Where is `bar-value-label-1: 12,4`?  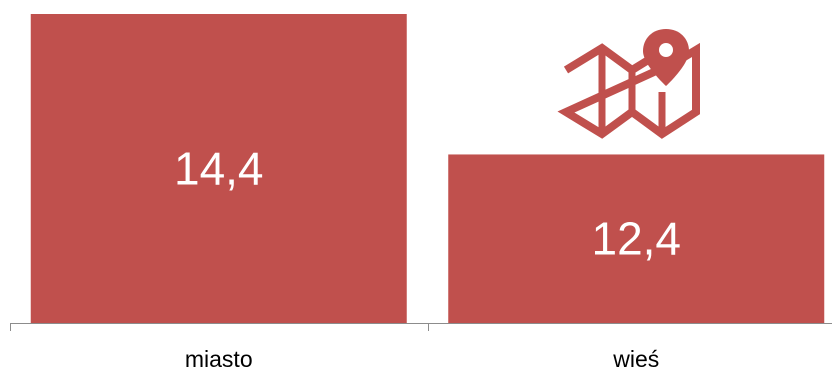 bar-value-label-1: 12,4 is located at coordinates (636, 239).